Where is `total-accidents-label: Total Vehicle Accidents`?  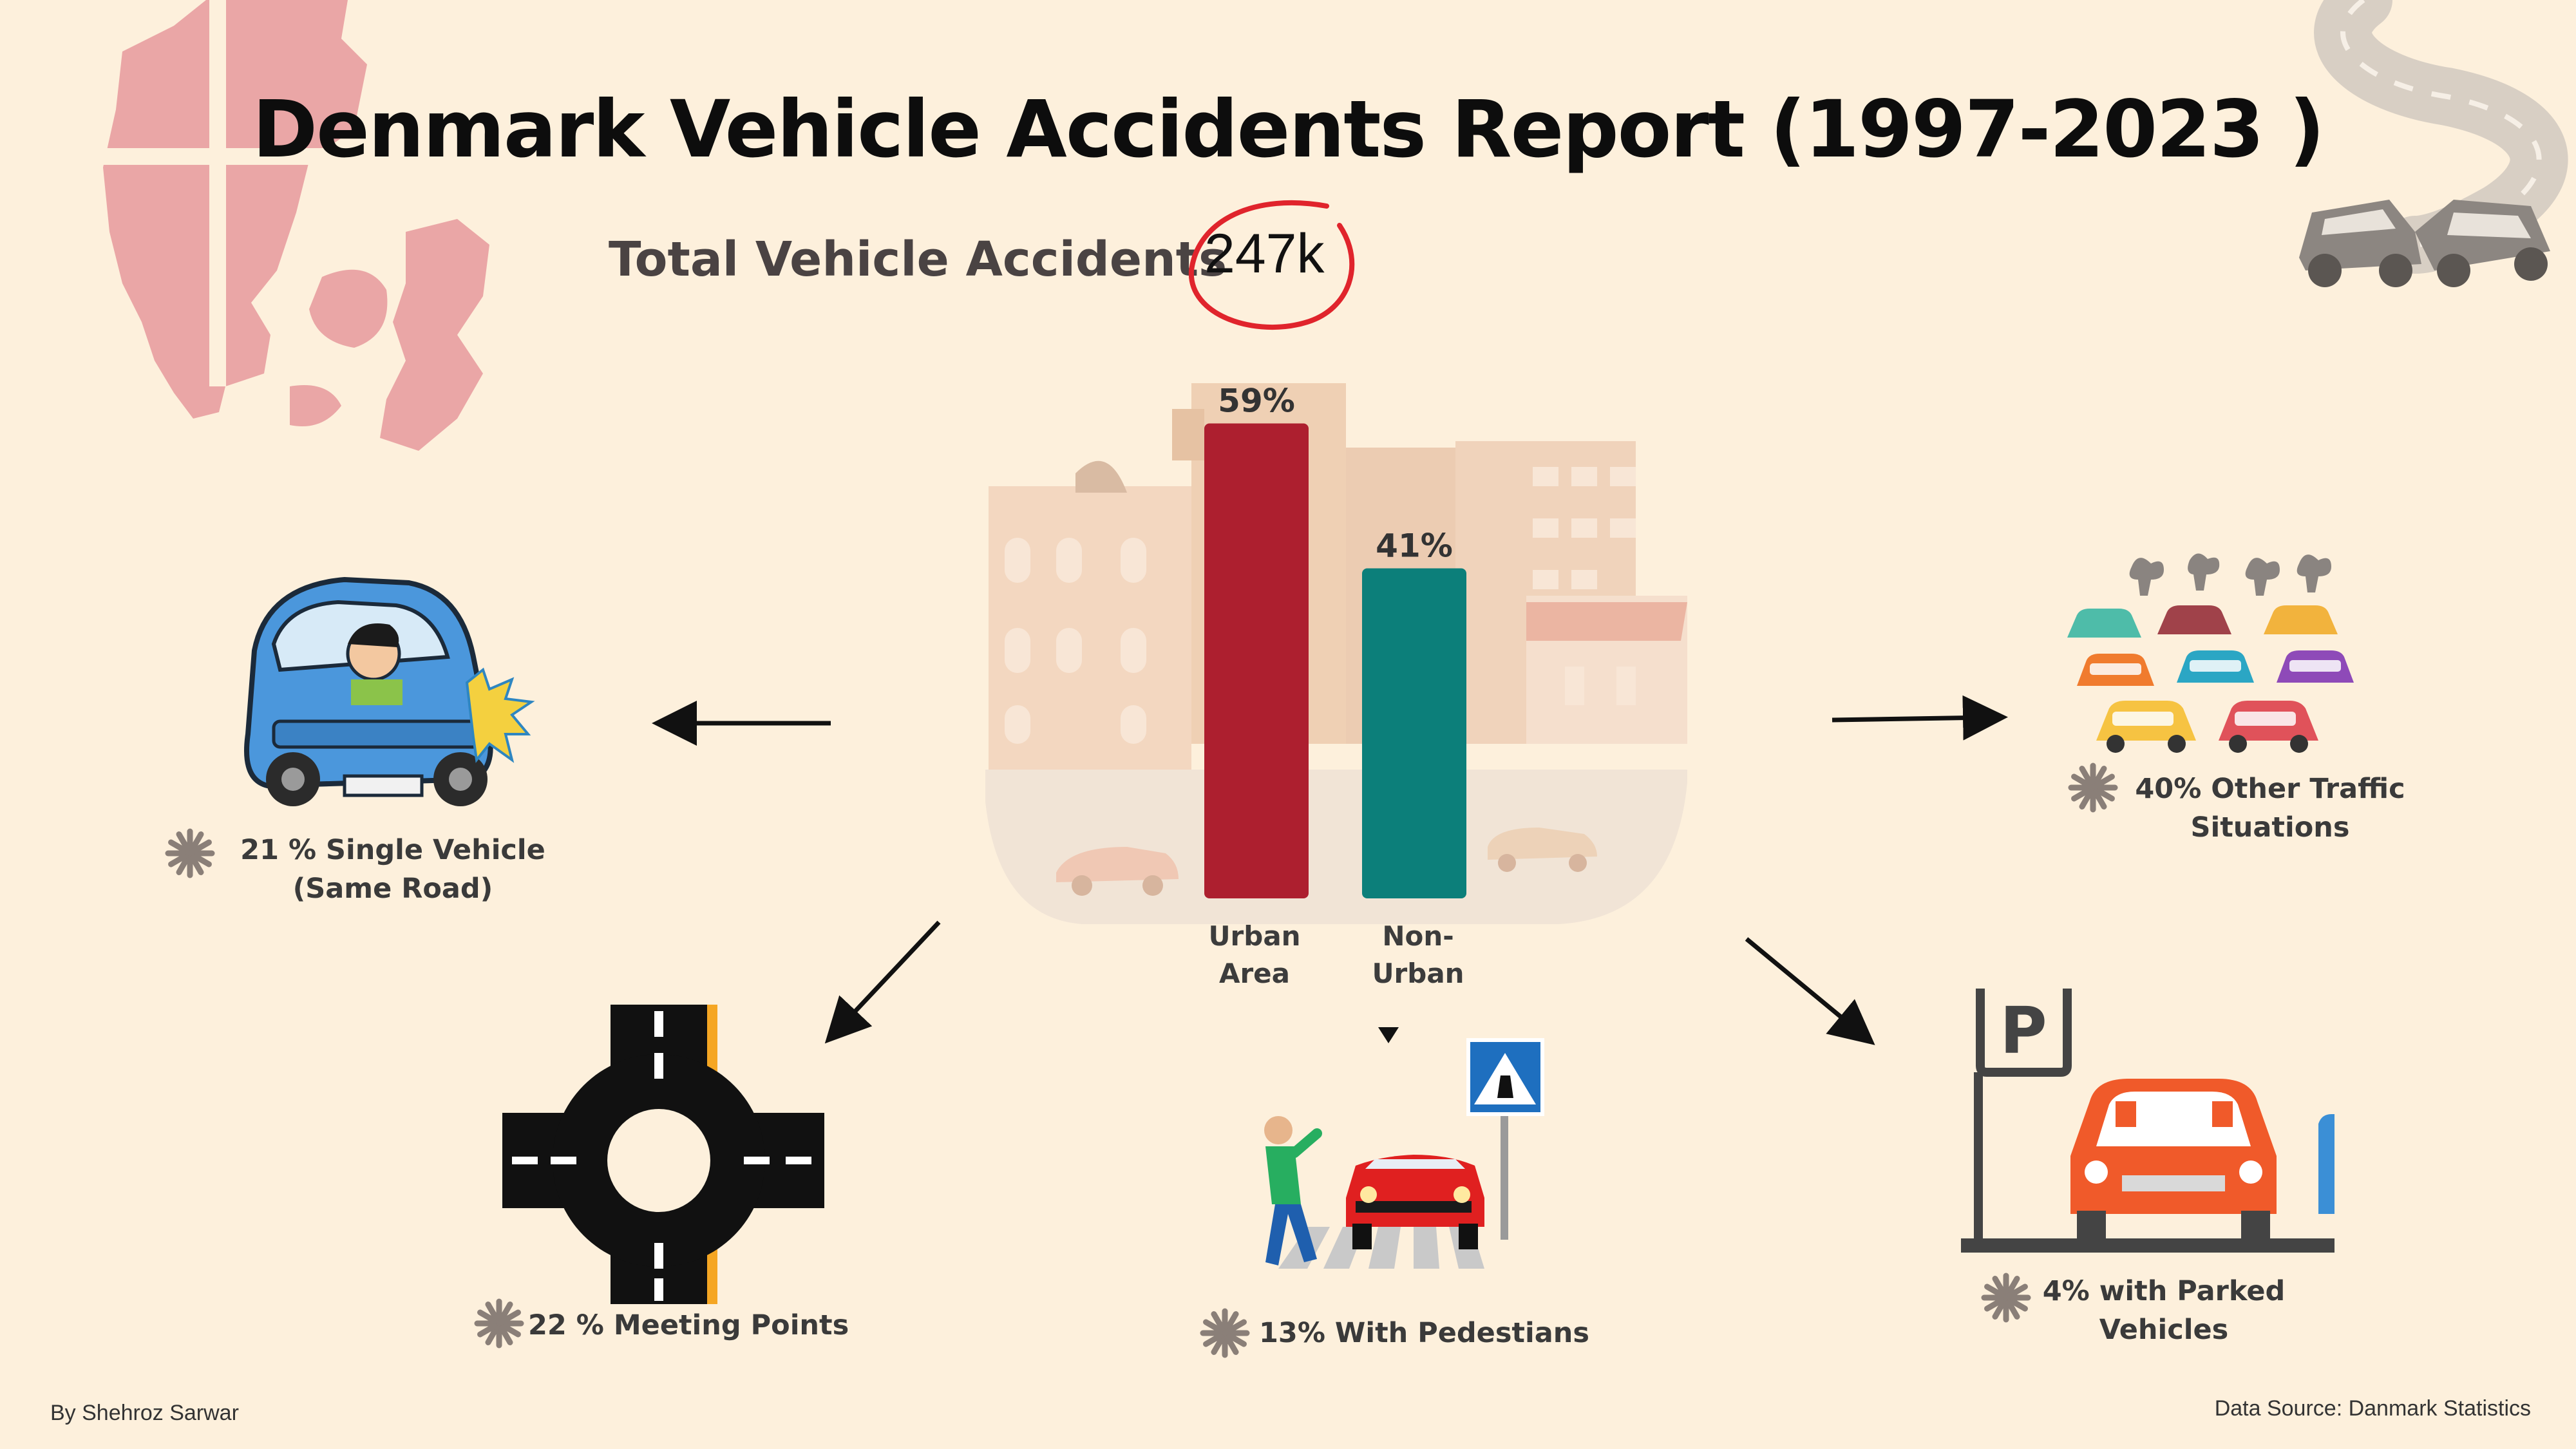 total-accidents-label: Total Vehicle Accidents is located at coordinates (918, 259).